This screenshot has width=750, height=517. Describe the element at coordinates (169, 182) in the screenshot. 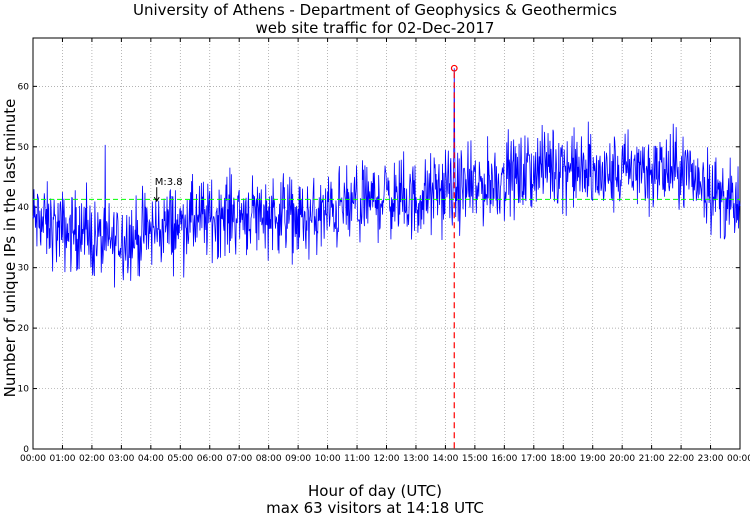

I see `annotation-label: M:3.8` at that location.